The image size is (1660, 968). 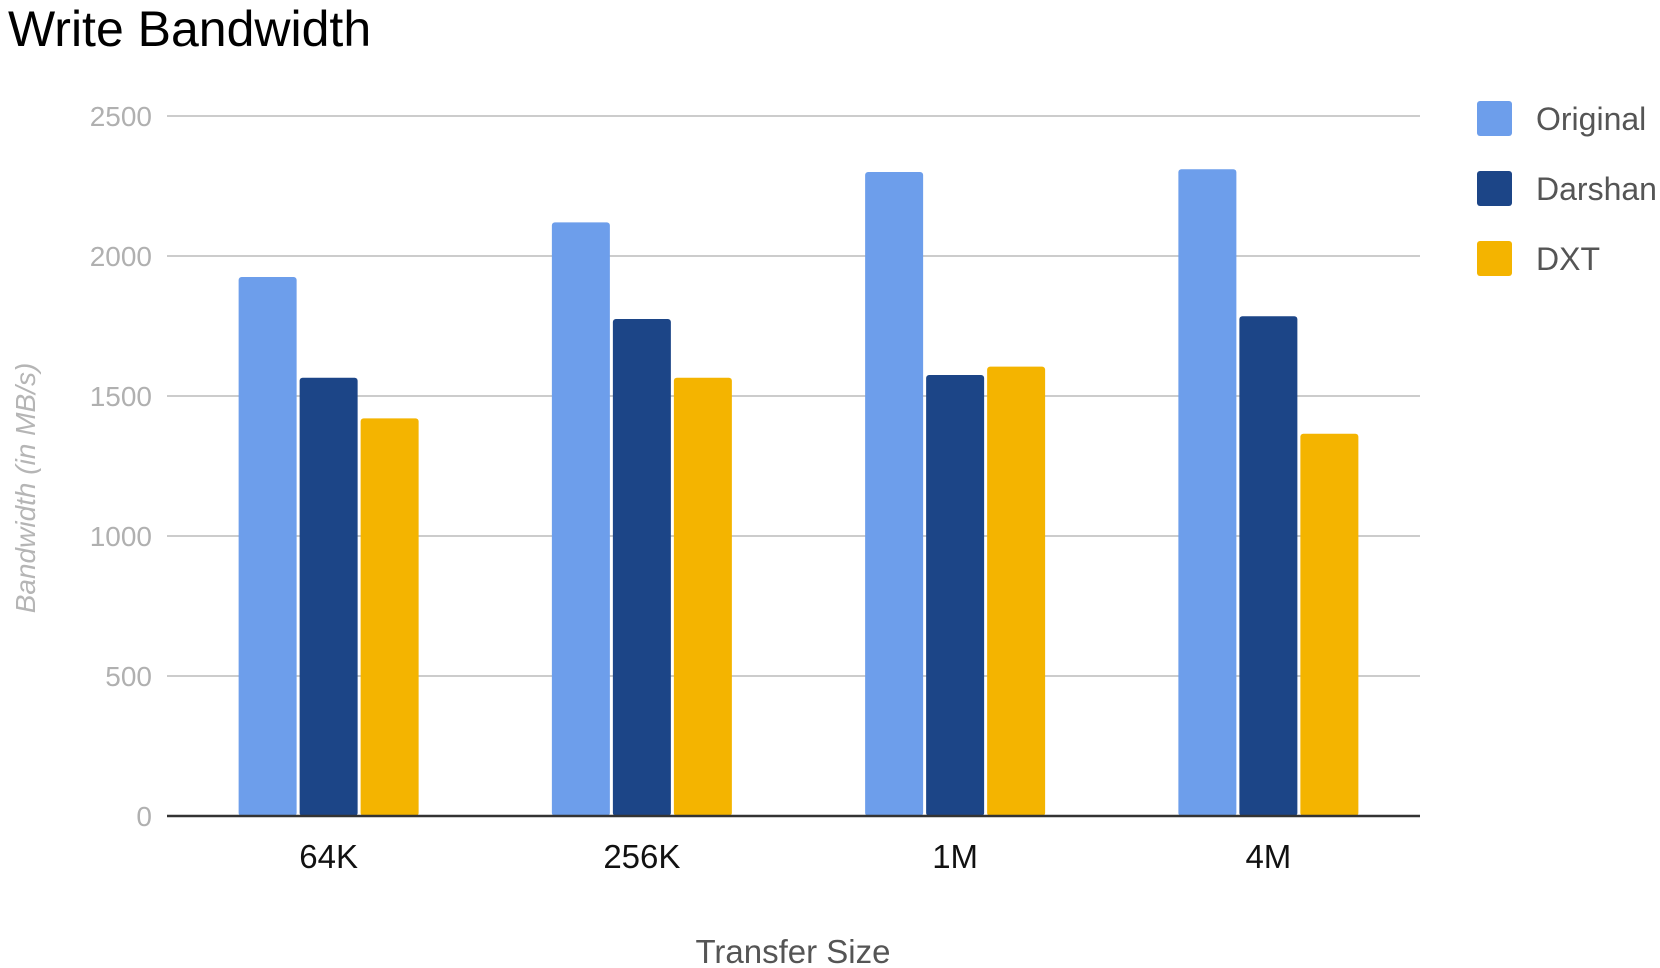 What do you see at coordinates (1494, 258) in the screenshot?
I see `legend-swatch-dxt` at bounding box center [1494, 258].